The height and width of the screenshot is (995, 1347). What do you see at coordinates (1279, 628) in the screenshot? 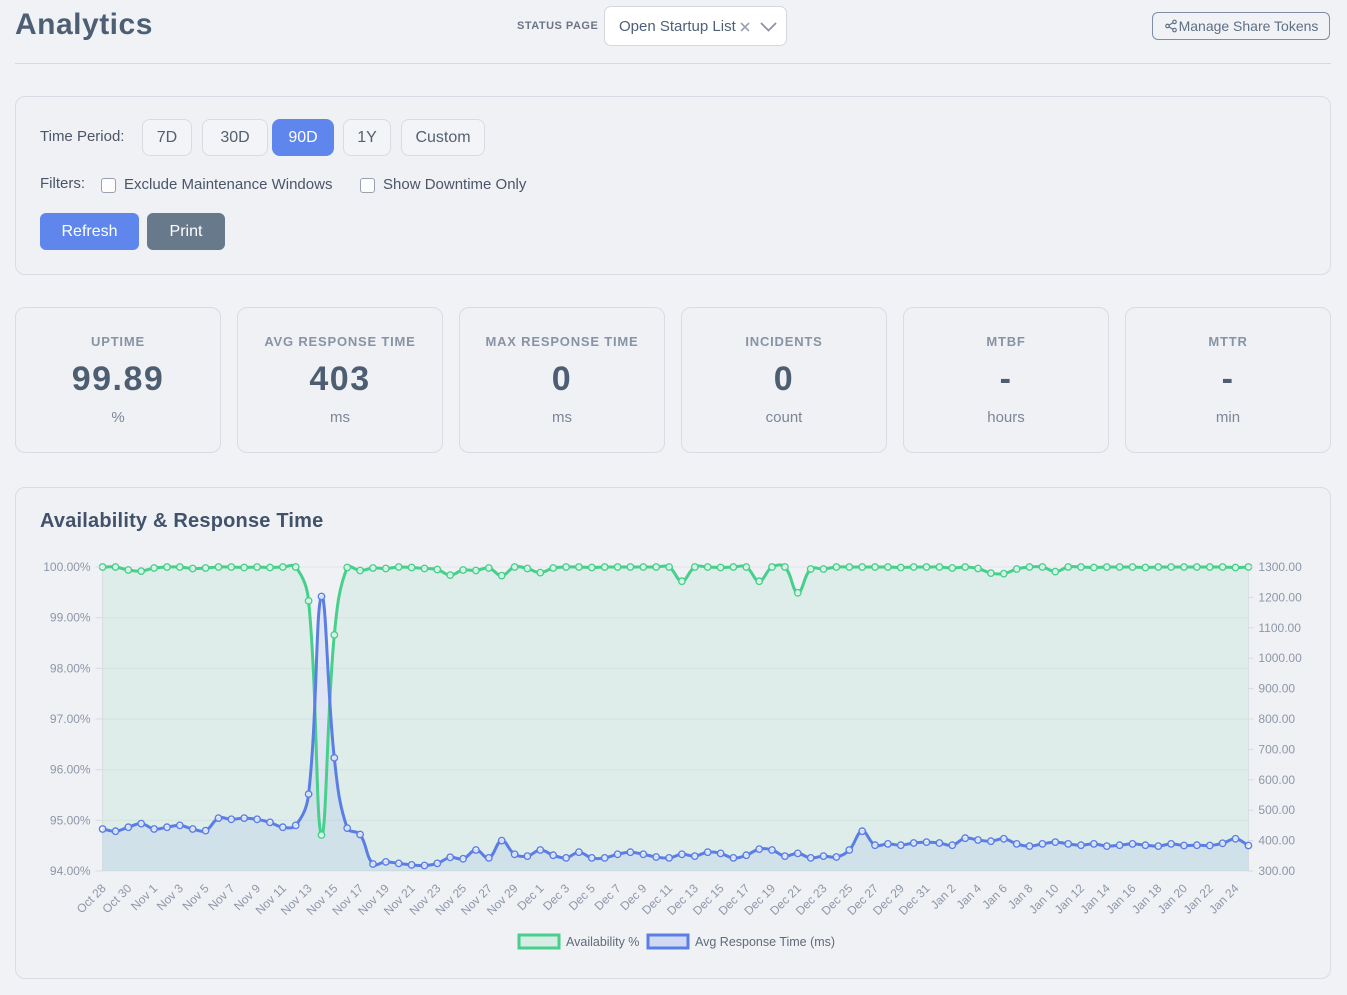
I see `svg-text: 1100.00` at bounding box center [1279, 628].